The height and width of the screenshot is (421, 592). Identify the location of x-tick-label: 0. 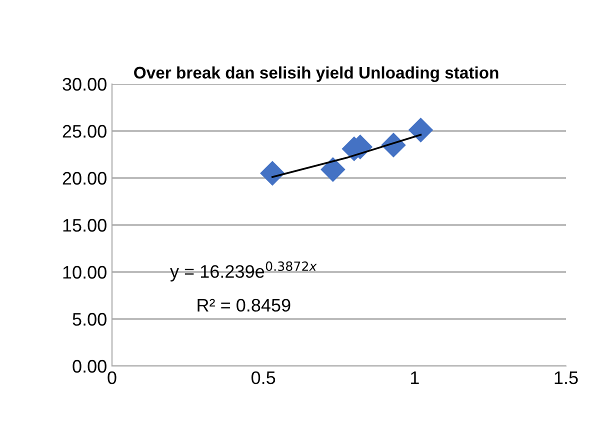
(112, 377).